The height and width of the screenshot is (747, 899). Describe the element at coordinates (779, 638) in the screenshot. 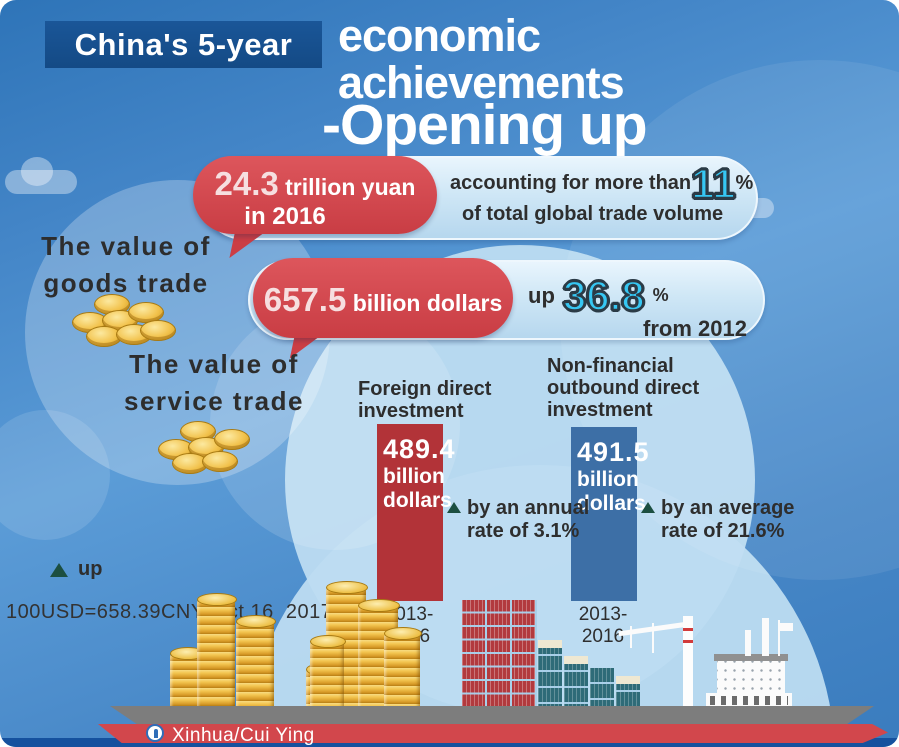

I see `factory-flagpole` at that location.